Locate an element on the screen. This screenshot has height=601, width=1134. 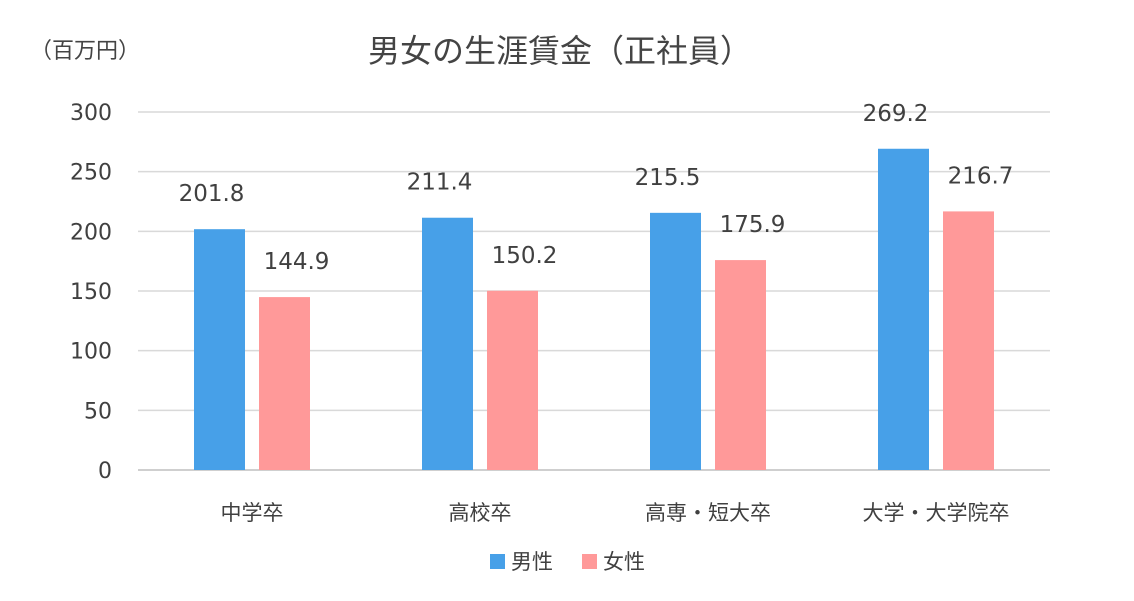
y-tick-label: 0 is located at coordinates (105, 471).